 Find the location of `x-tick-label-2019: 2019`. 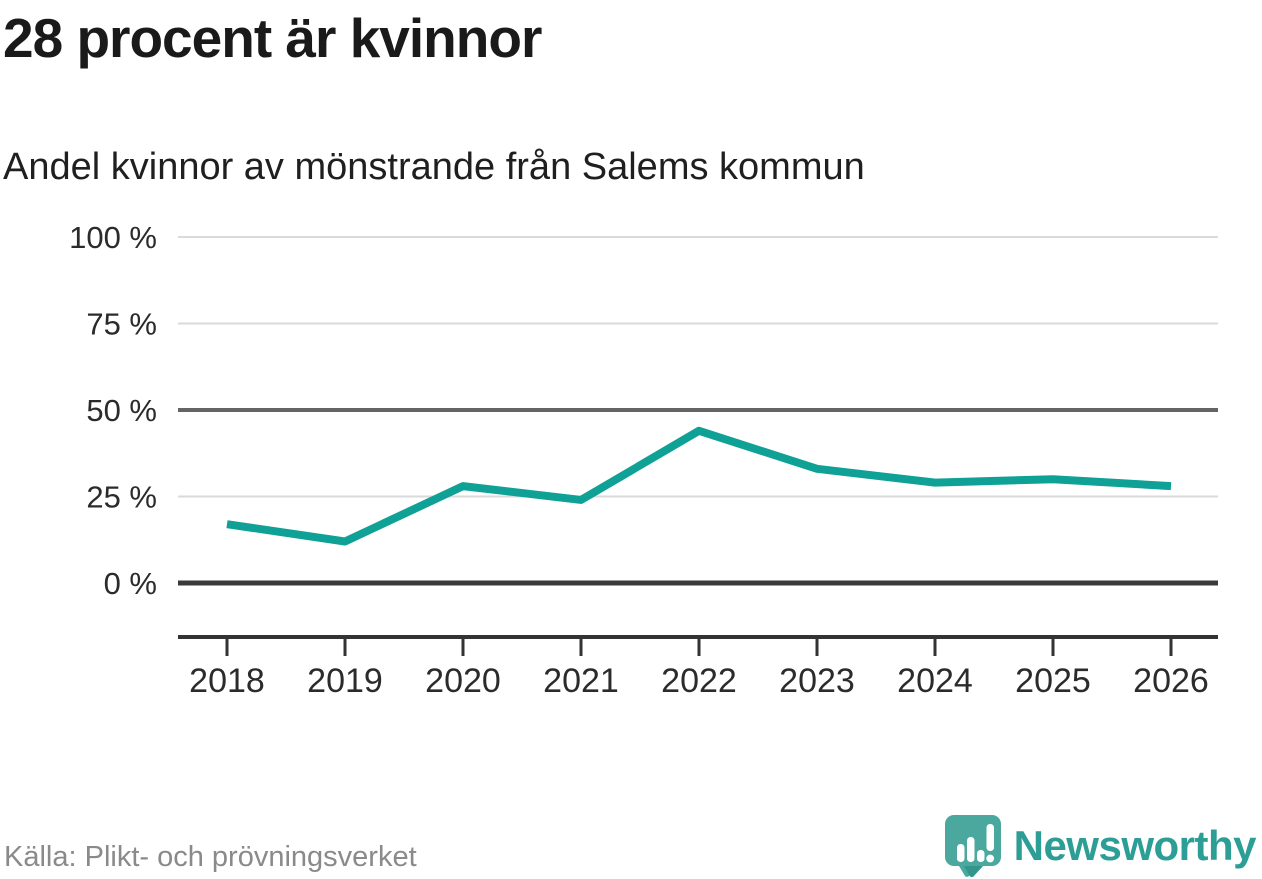

x-tick-label-2019: 2019 is located at coordinates (345, 681).